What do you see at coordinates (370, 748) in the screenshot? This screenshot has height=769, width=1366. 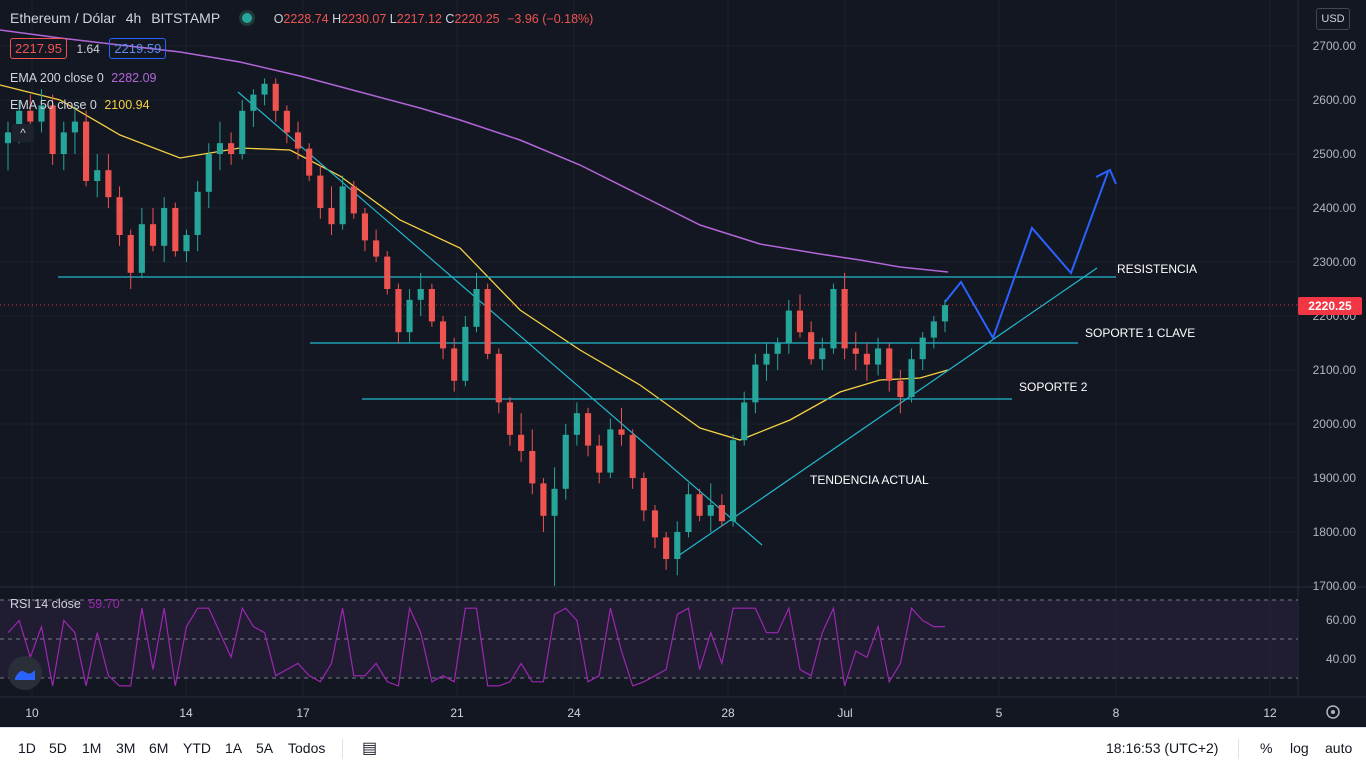 I see `date-range-icon: ▤` at bounding box center [370, 748].